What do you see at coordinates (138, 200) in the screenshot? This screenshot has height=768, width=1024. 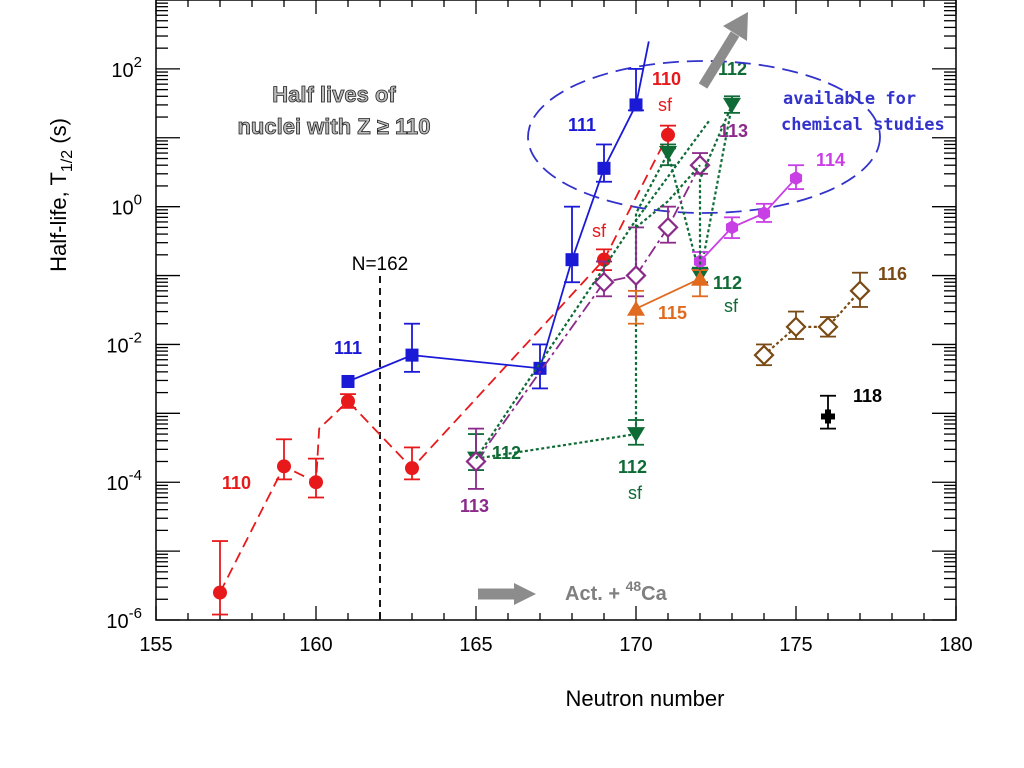 I see `y-tick-exp: 0` at bounding box center [138, 200].